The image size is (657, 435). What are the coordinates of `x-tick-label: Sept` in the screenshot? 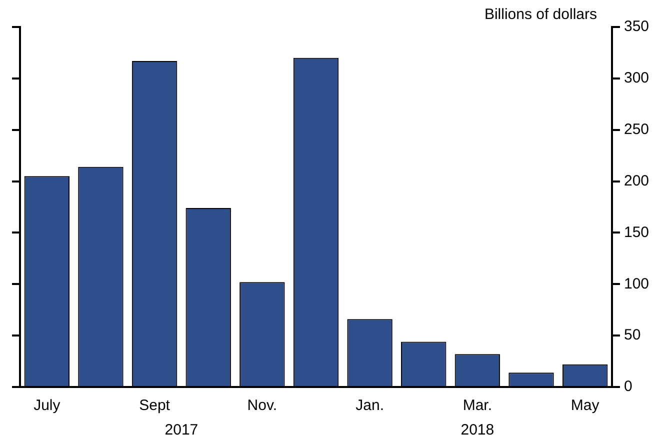 It's located at (155, 405).